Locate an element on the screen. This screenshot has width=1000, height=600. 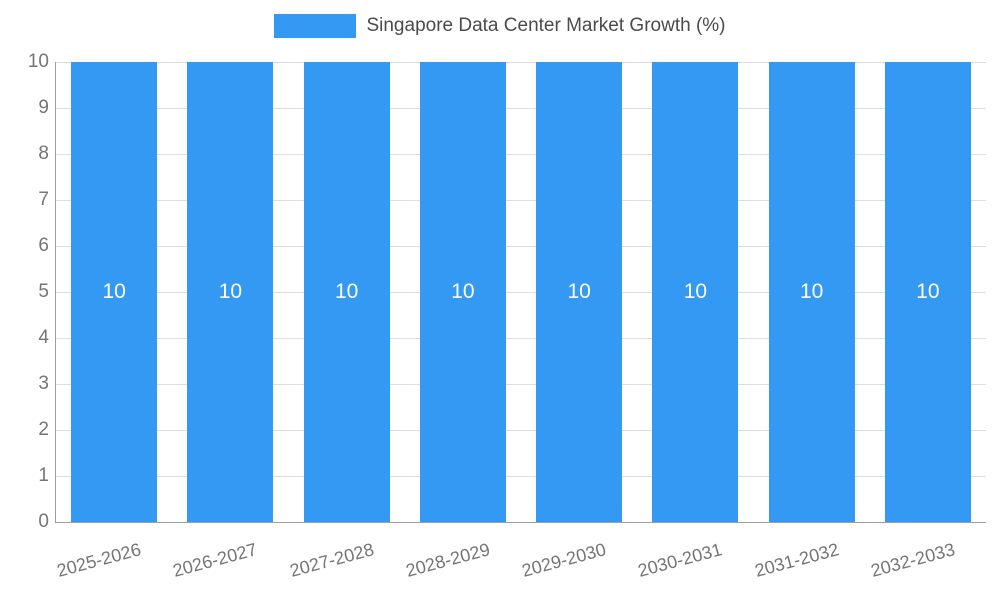
bar-2025-2026: 10 is located at coordinates (114, 292).